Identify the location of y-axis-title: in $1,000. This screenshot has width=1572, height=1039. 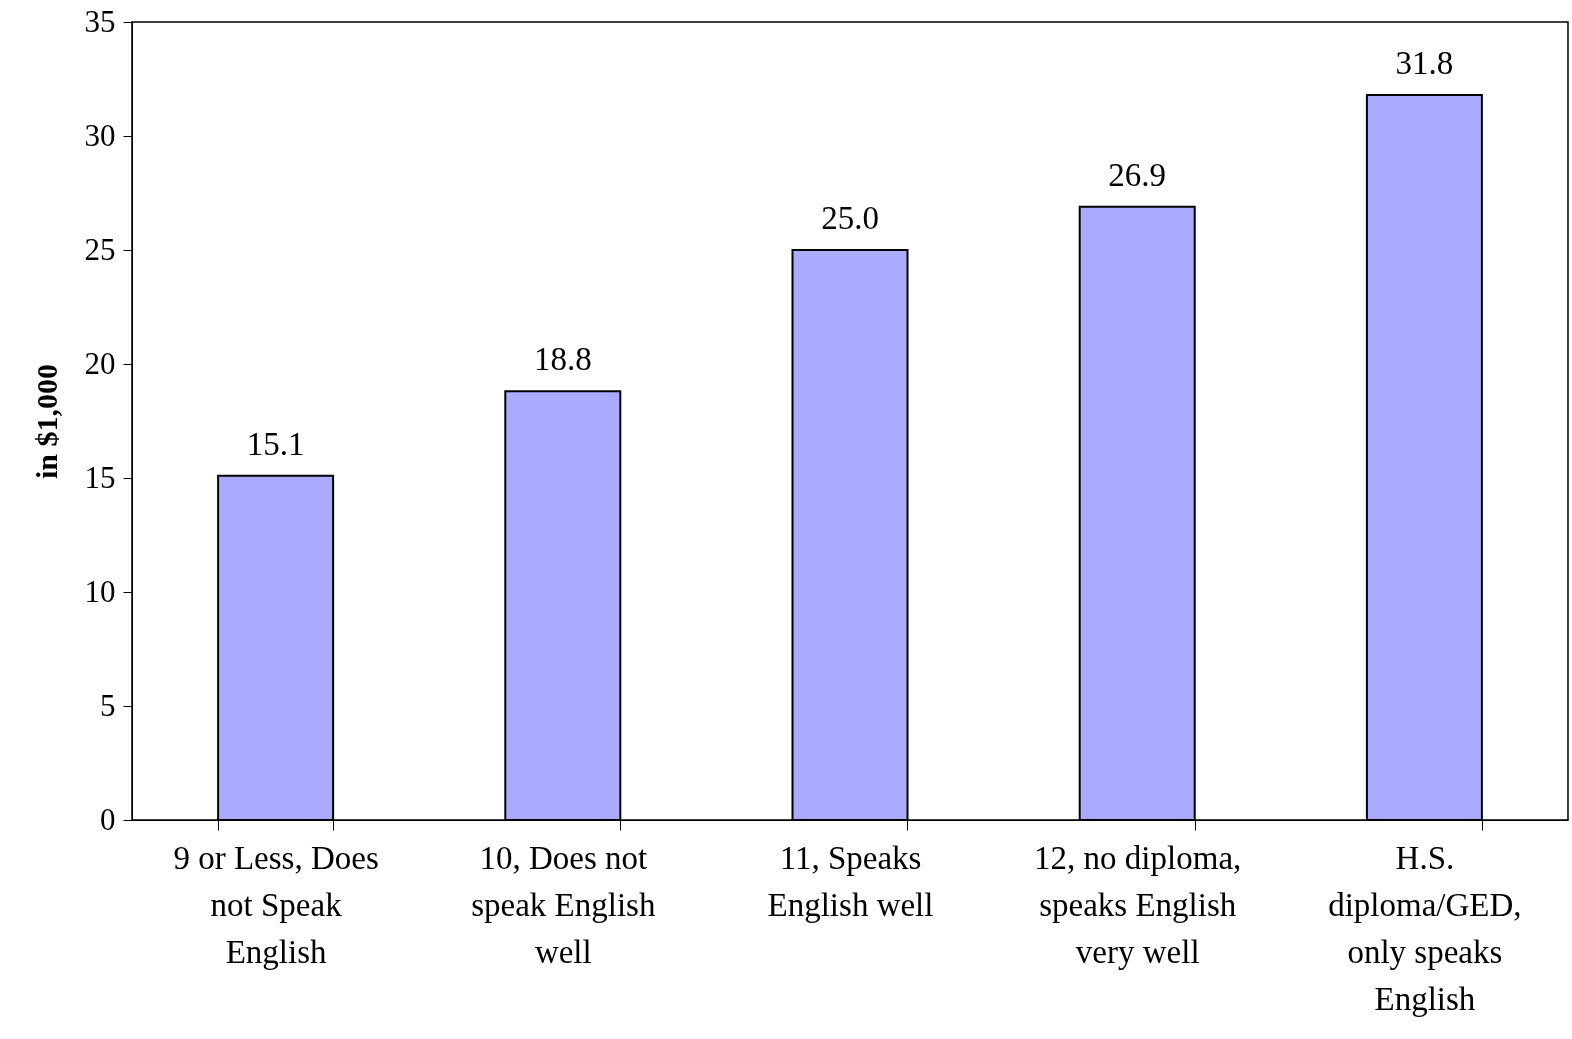
(46, 421).